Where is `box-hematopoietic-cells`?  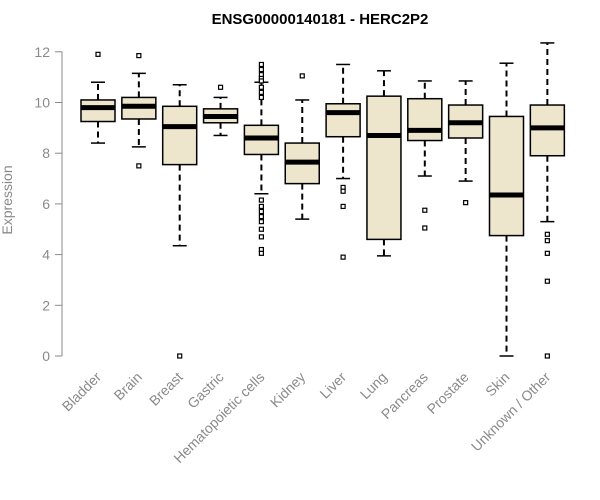
box-hematopoietic-cells is located at coordinates (261, 158).